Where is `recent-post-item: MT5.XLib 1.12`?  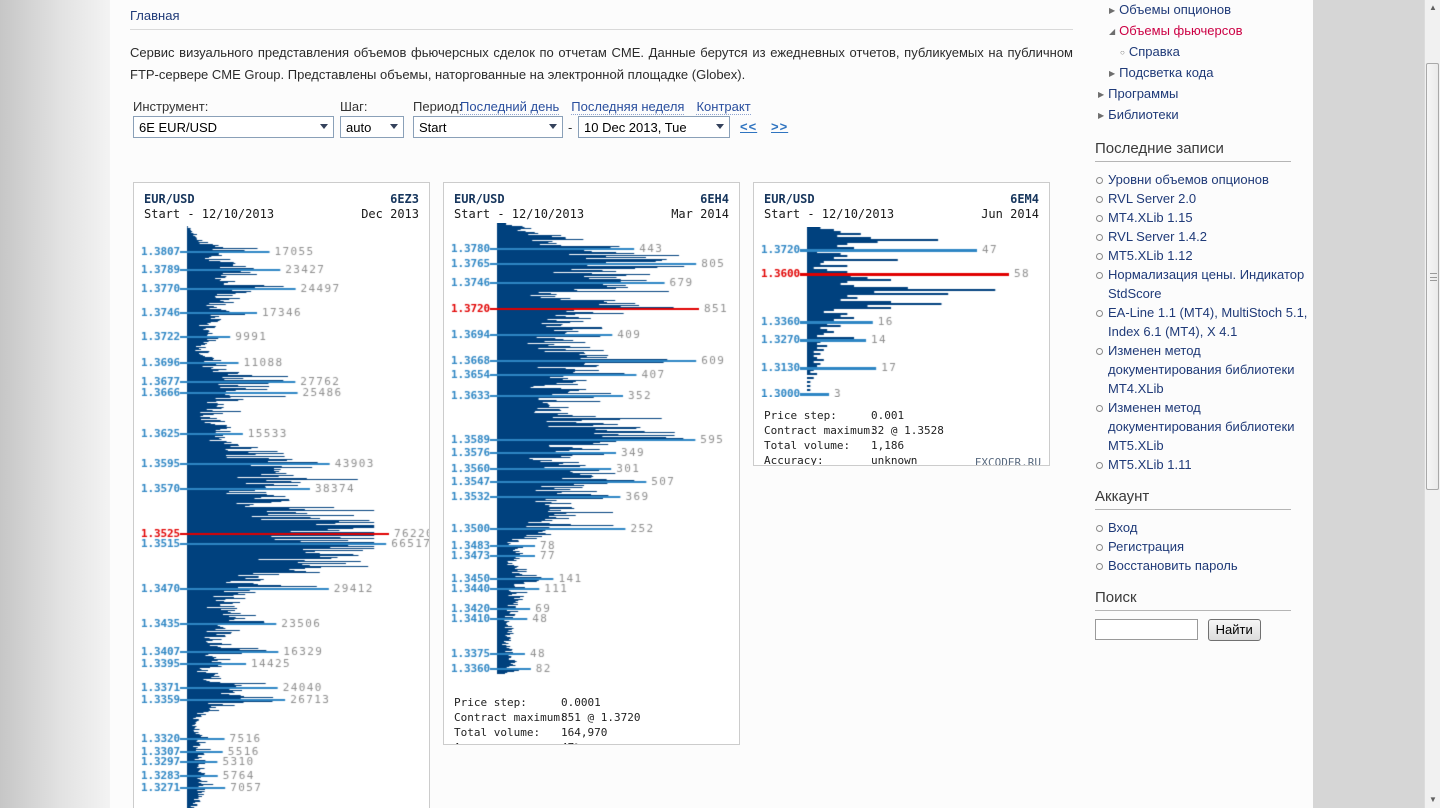 recent-post-item: MT5.XLib 1.12 is located at coordinates (1204, 255).